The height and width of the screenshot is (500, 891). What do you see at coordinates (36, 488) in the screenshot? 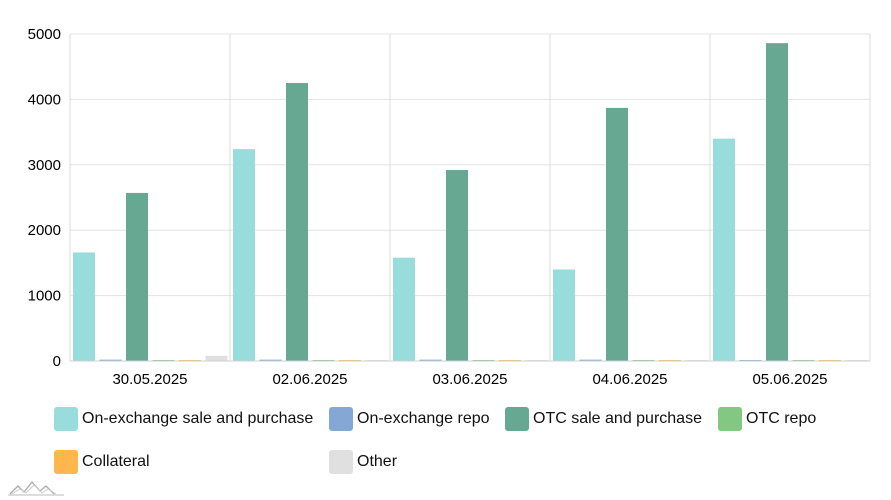
I see `amcharts-logo-icon` at bounding box center [36, 488].